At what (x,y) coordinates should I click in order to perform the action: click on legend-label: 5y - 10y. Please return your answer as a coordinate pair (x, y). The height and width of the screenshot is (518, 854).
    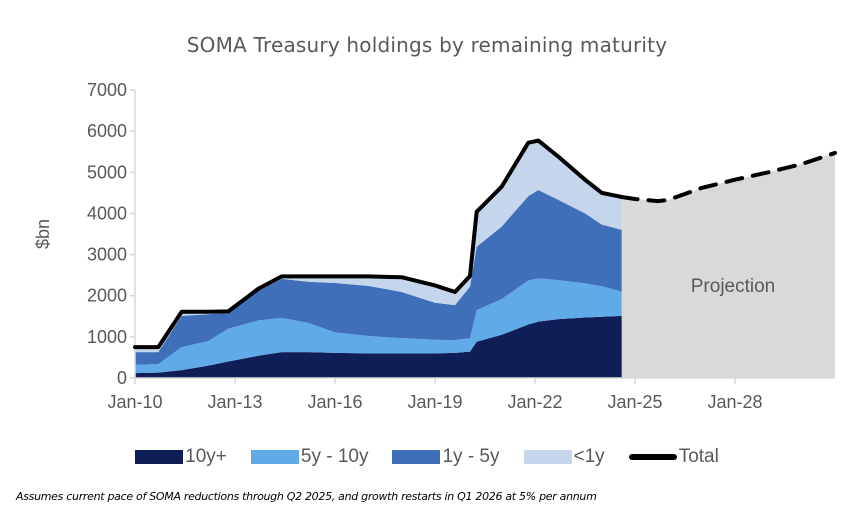
    Looking at the image, I should click on (334, 456).